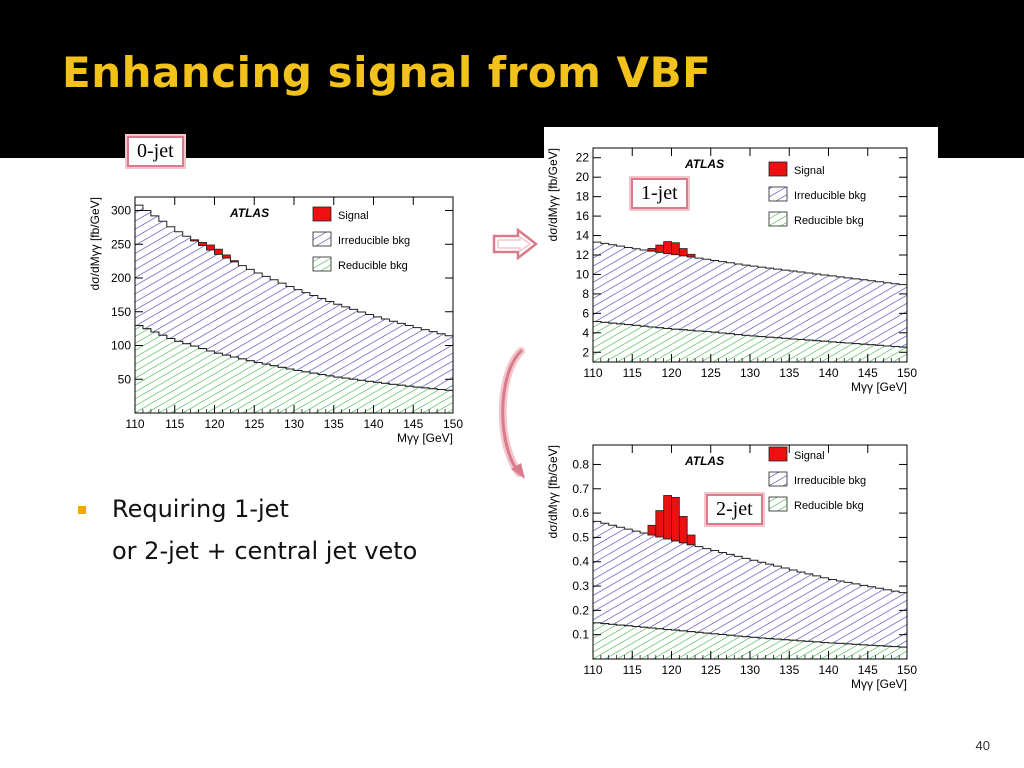  What do you see at coordinates (121, 278) in the screenshot?
I see `y-tick-label: 200` at bounding box center [121, 278].